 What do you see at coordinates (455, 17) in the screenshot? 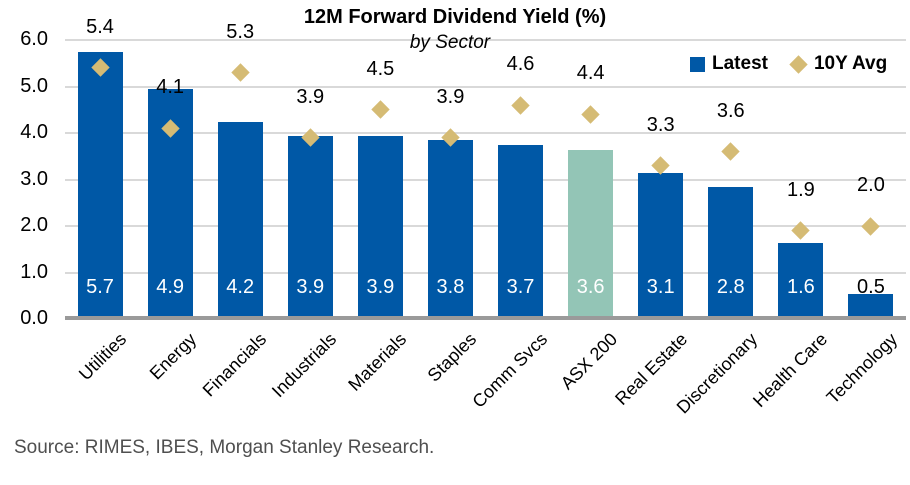
I see `chart-title: 12M Forward Dividend Yield (%)` at bounding box center [455, 17].